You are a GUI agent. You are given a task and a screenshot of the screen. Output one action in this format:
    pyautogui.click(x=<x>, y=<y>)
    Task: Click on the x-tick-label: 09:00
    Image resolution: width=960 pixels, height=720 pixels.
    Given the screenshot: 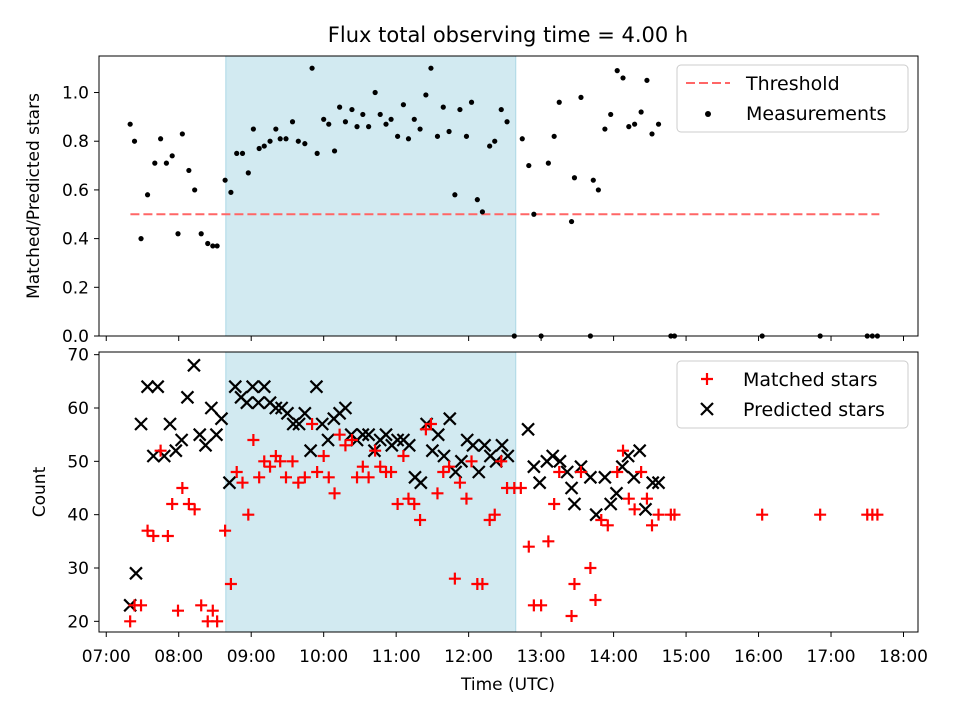 What is the action you would take?
    pyautogui.click(x=251, y=657)
    